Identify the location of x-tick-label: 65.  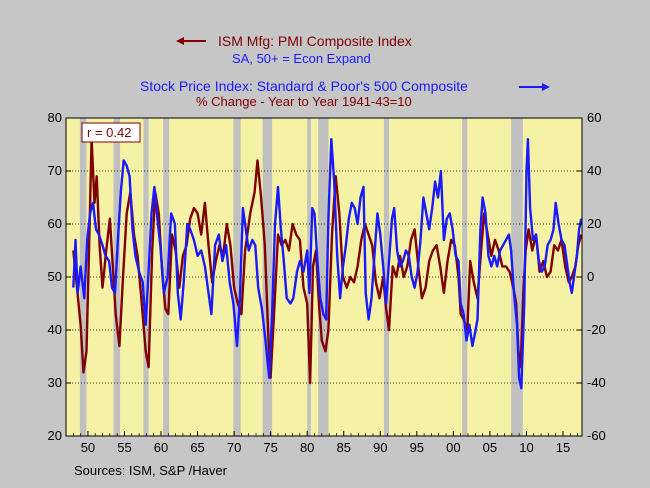
(197, 447).